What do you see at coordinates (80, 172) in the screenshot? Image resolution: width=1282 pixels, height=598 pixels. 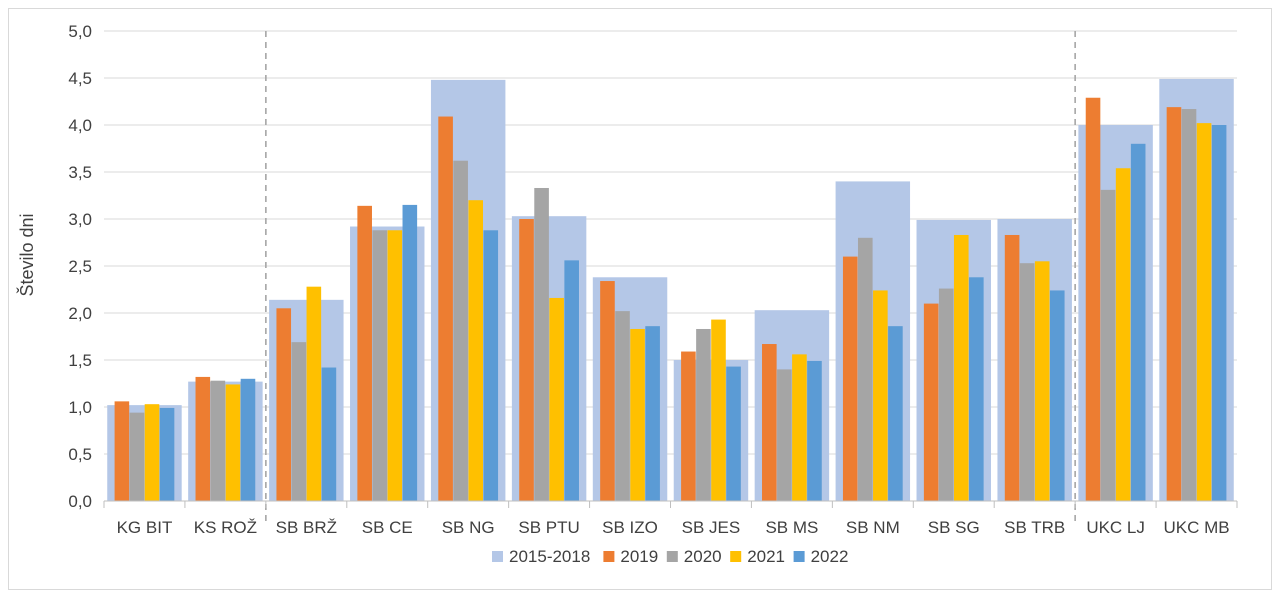 I see `y-tick-label: 3,5` at bounding box center [80, 172].